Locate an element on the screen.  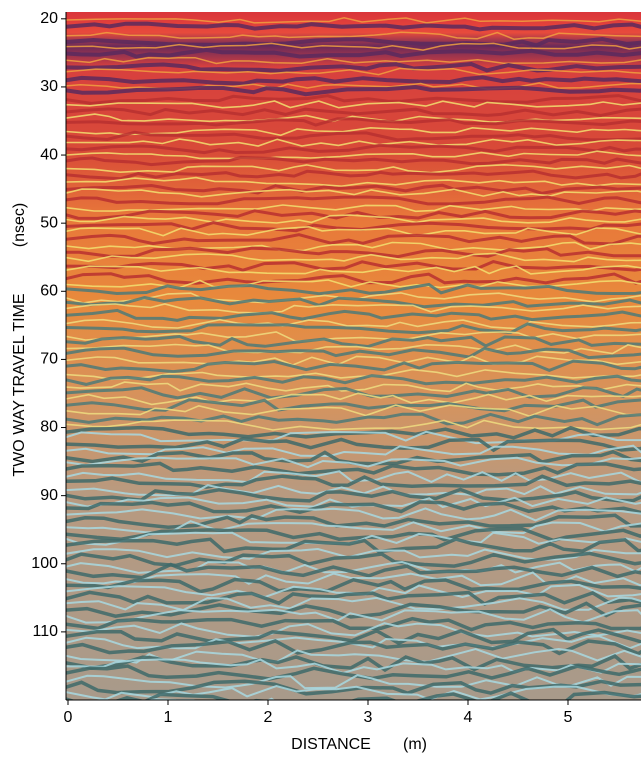
x-tick-label: 4 is located at coordinates (468, 717).